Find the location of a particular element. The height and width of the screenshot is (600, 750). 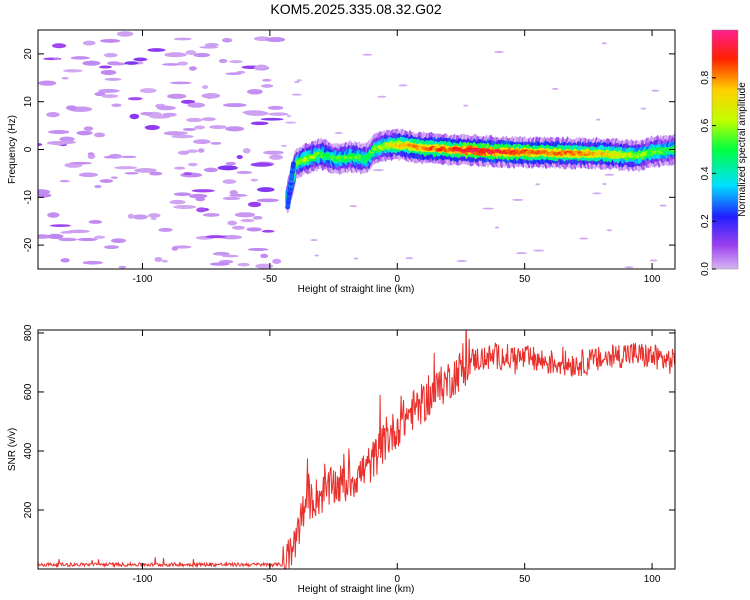

spectrogram-x-tick-label: 0 is located at coordinates (397, 279).